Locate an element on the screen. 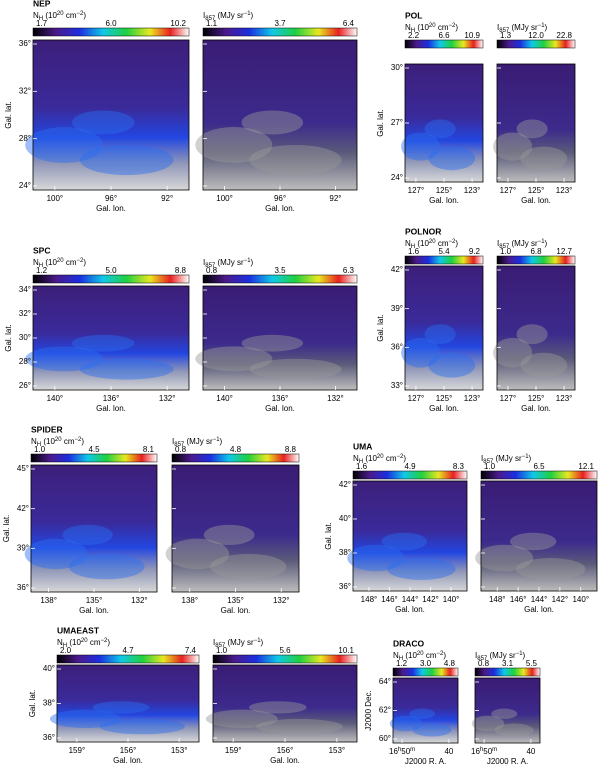 This screenshot has height=765, width=600. text-segment: −2 is located at coordinates (401, 457).